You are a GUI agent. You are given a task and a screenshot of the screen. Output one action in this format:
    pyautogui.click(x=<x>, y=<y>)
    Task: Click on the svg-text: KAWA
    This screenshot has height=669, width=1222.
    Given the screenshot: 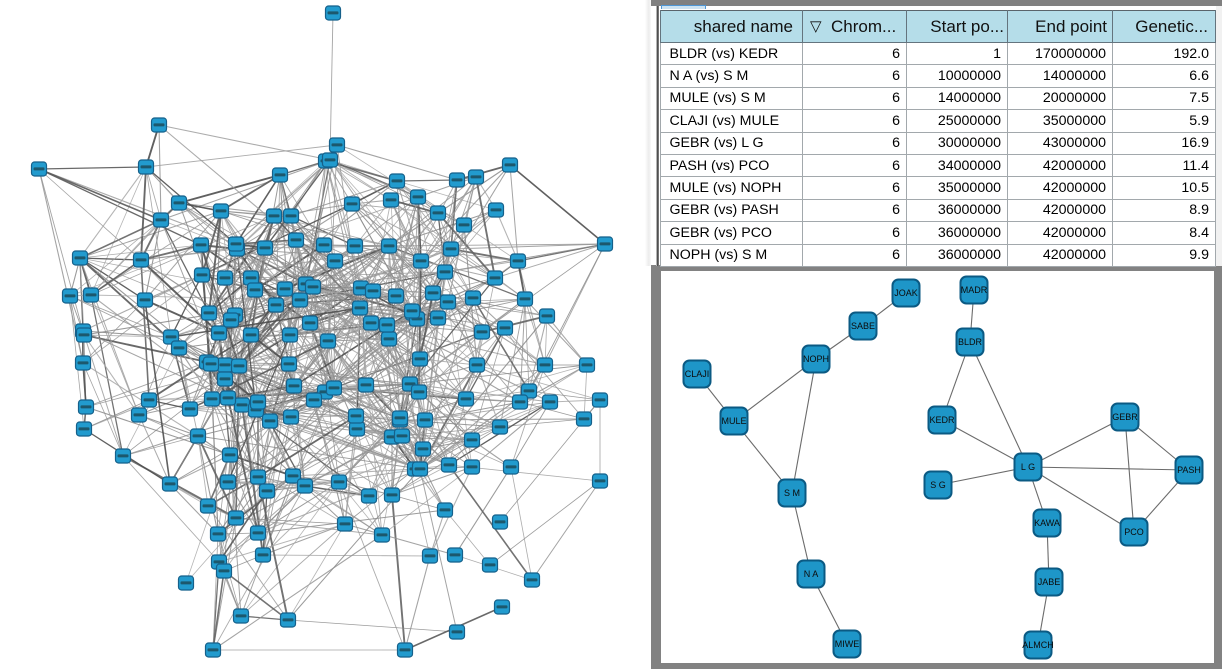 What is the action you would take?
    pyautogui.click(x=1047, y=523)
    